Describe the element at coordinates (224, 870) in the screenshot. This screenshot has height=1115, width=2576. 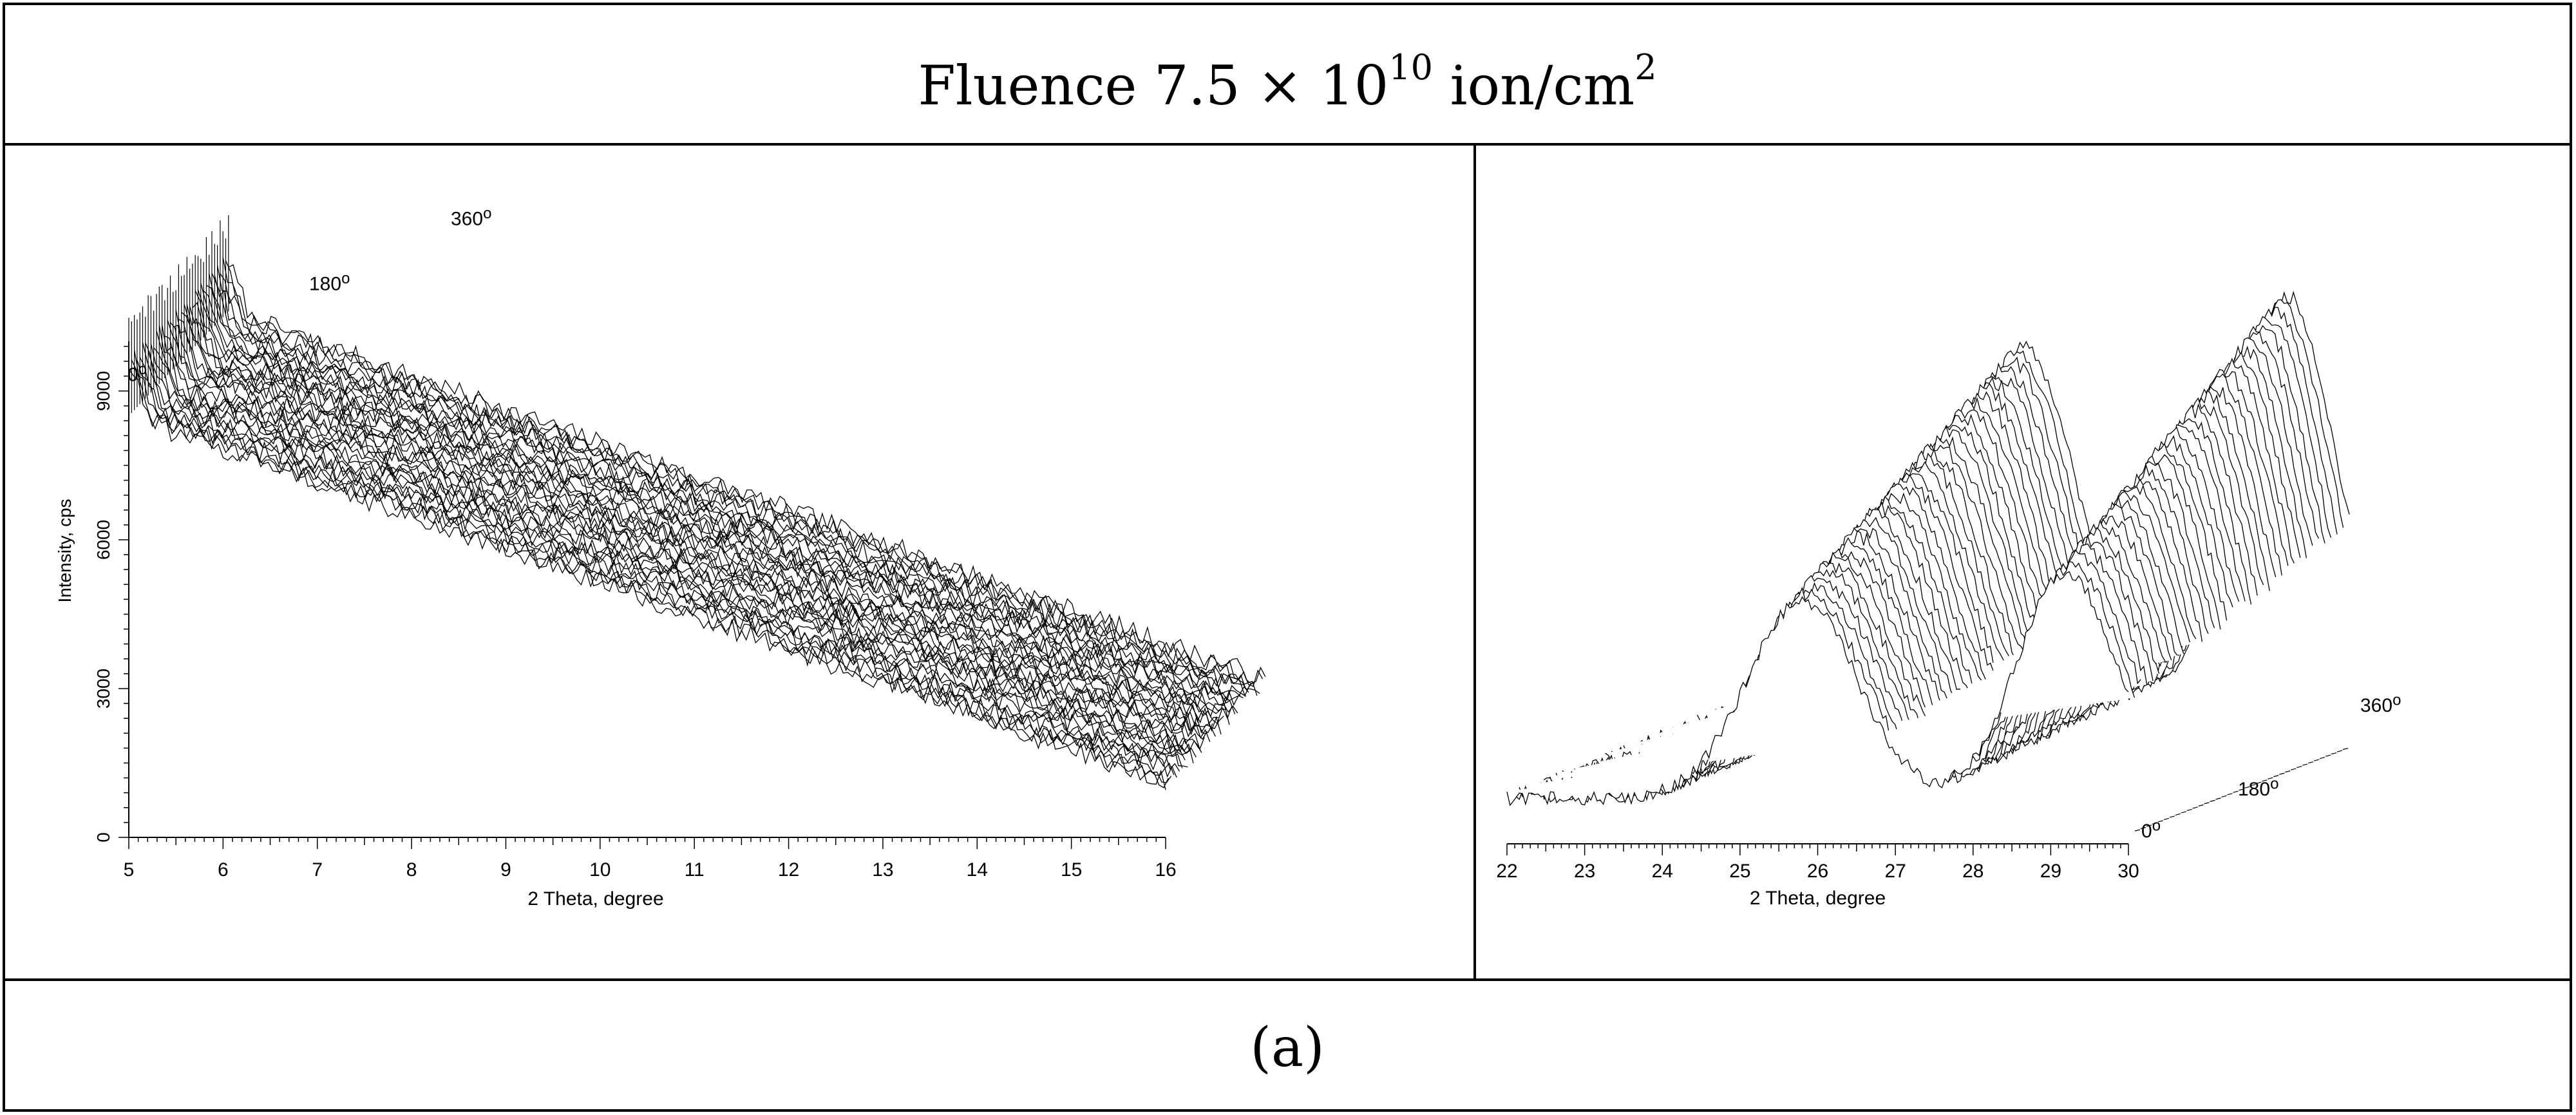
I see `left-x-tick-label: 6` at that location.